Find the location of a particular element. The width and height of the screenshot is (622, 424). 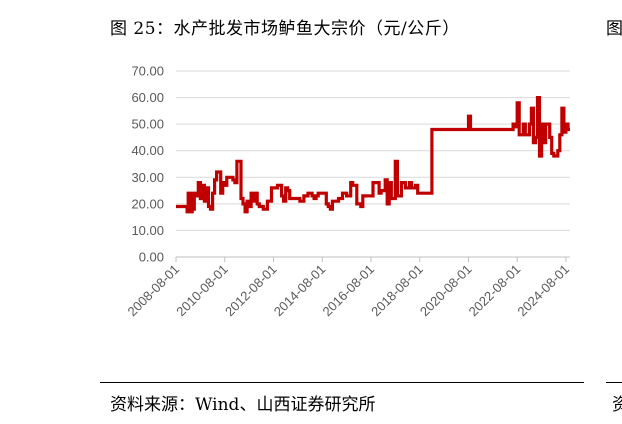

adjacent-figure-rule is located at coordinates (614, 382).